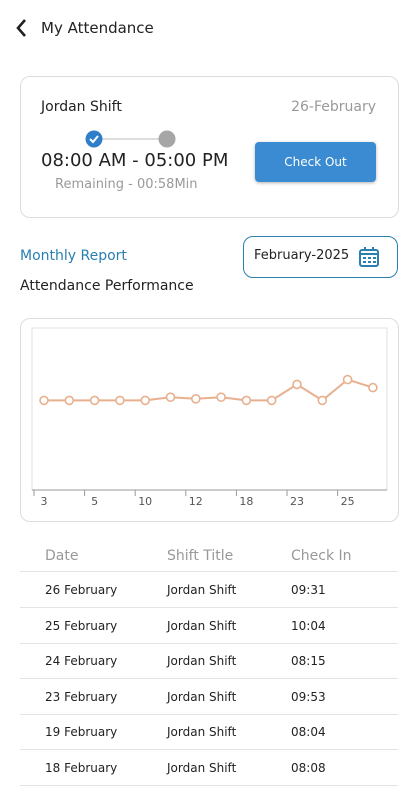 The width and height of the screenshot is (418, 800). Describe the element at coordinates (97, 28) in the screenshot. I see `page-title: My Attendance` at that location.